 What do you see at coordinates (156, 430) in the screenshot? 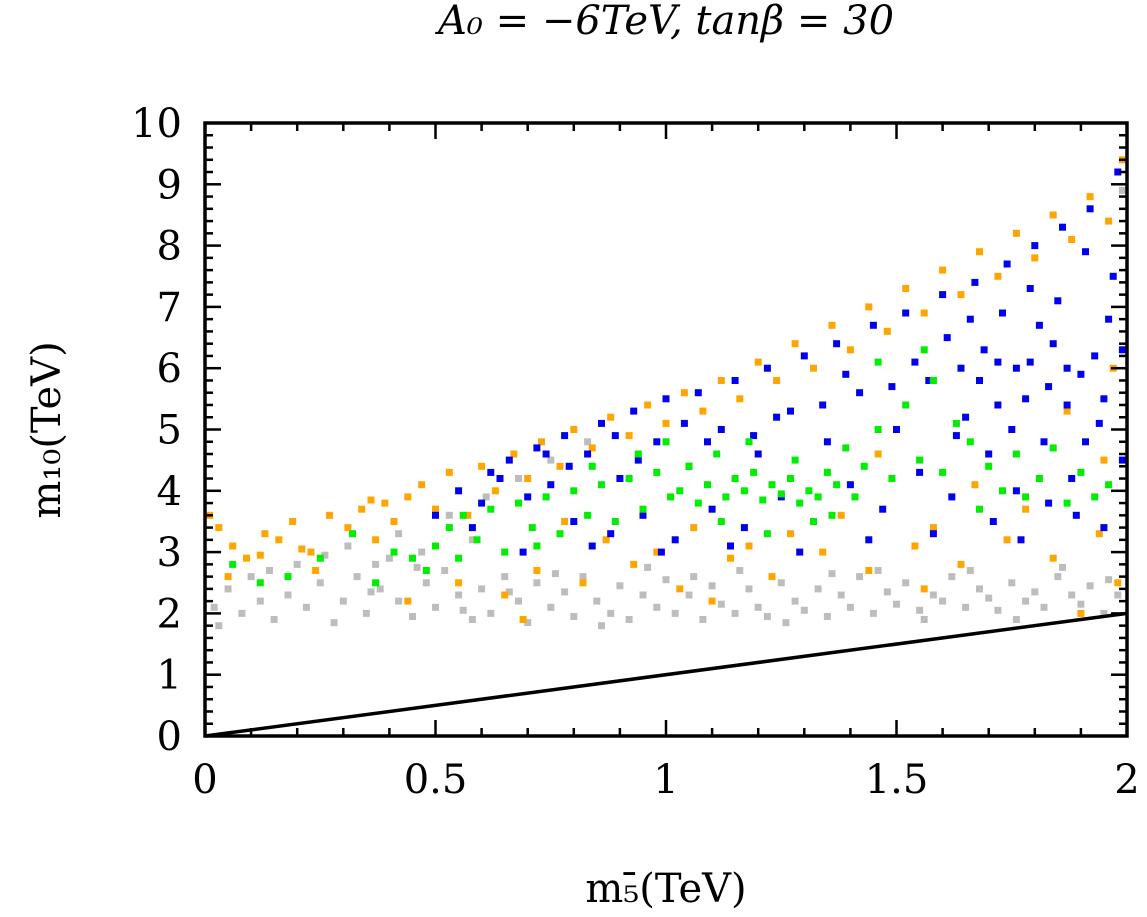
I see `y-tick-labels: 0 1 2 3 4 5 6 7 8 9 10` at bounding box center [156, 430].